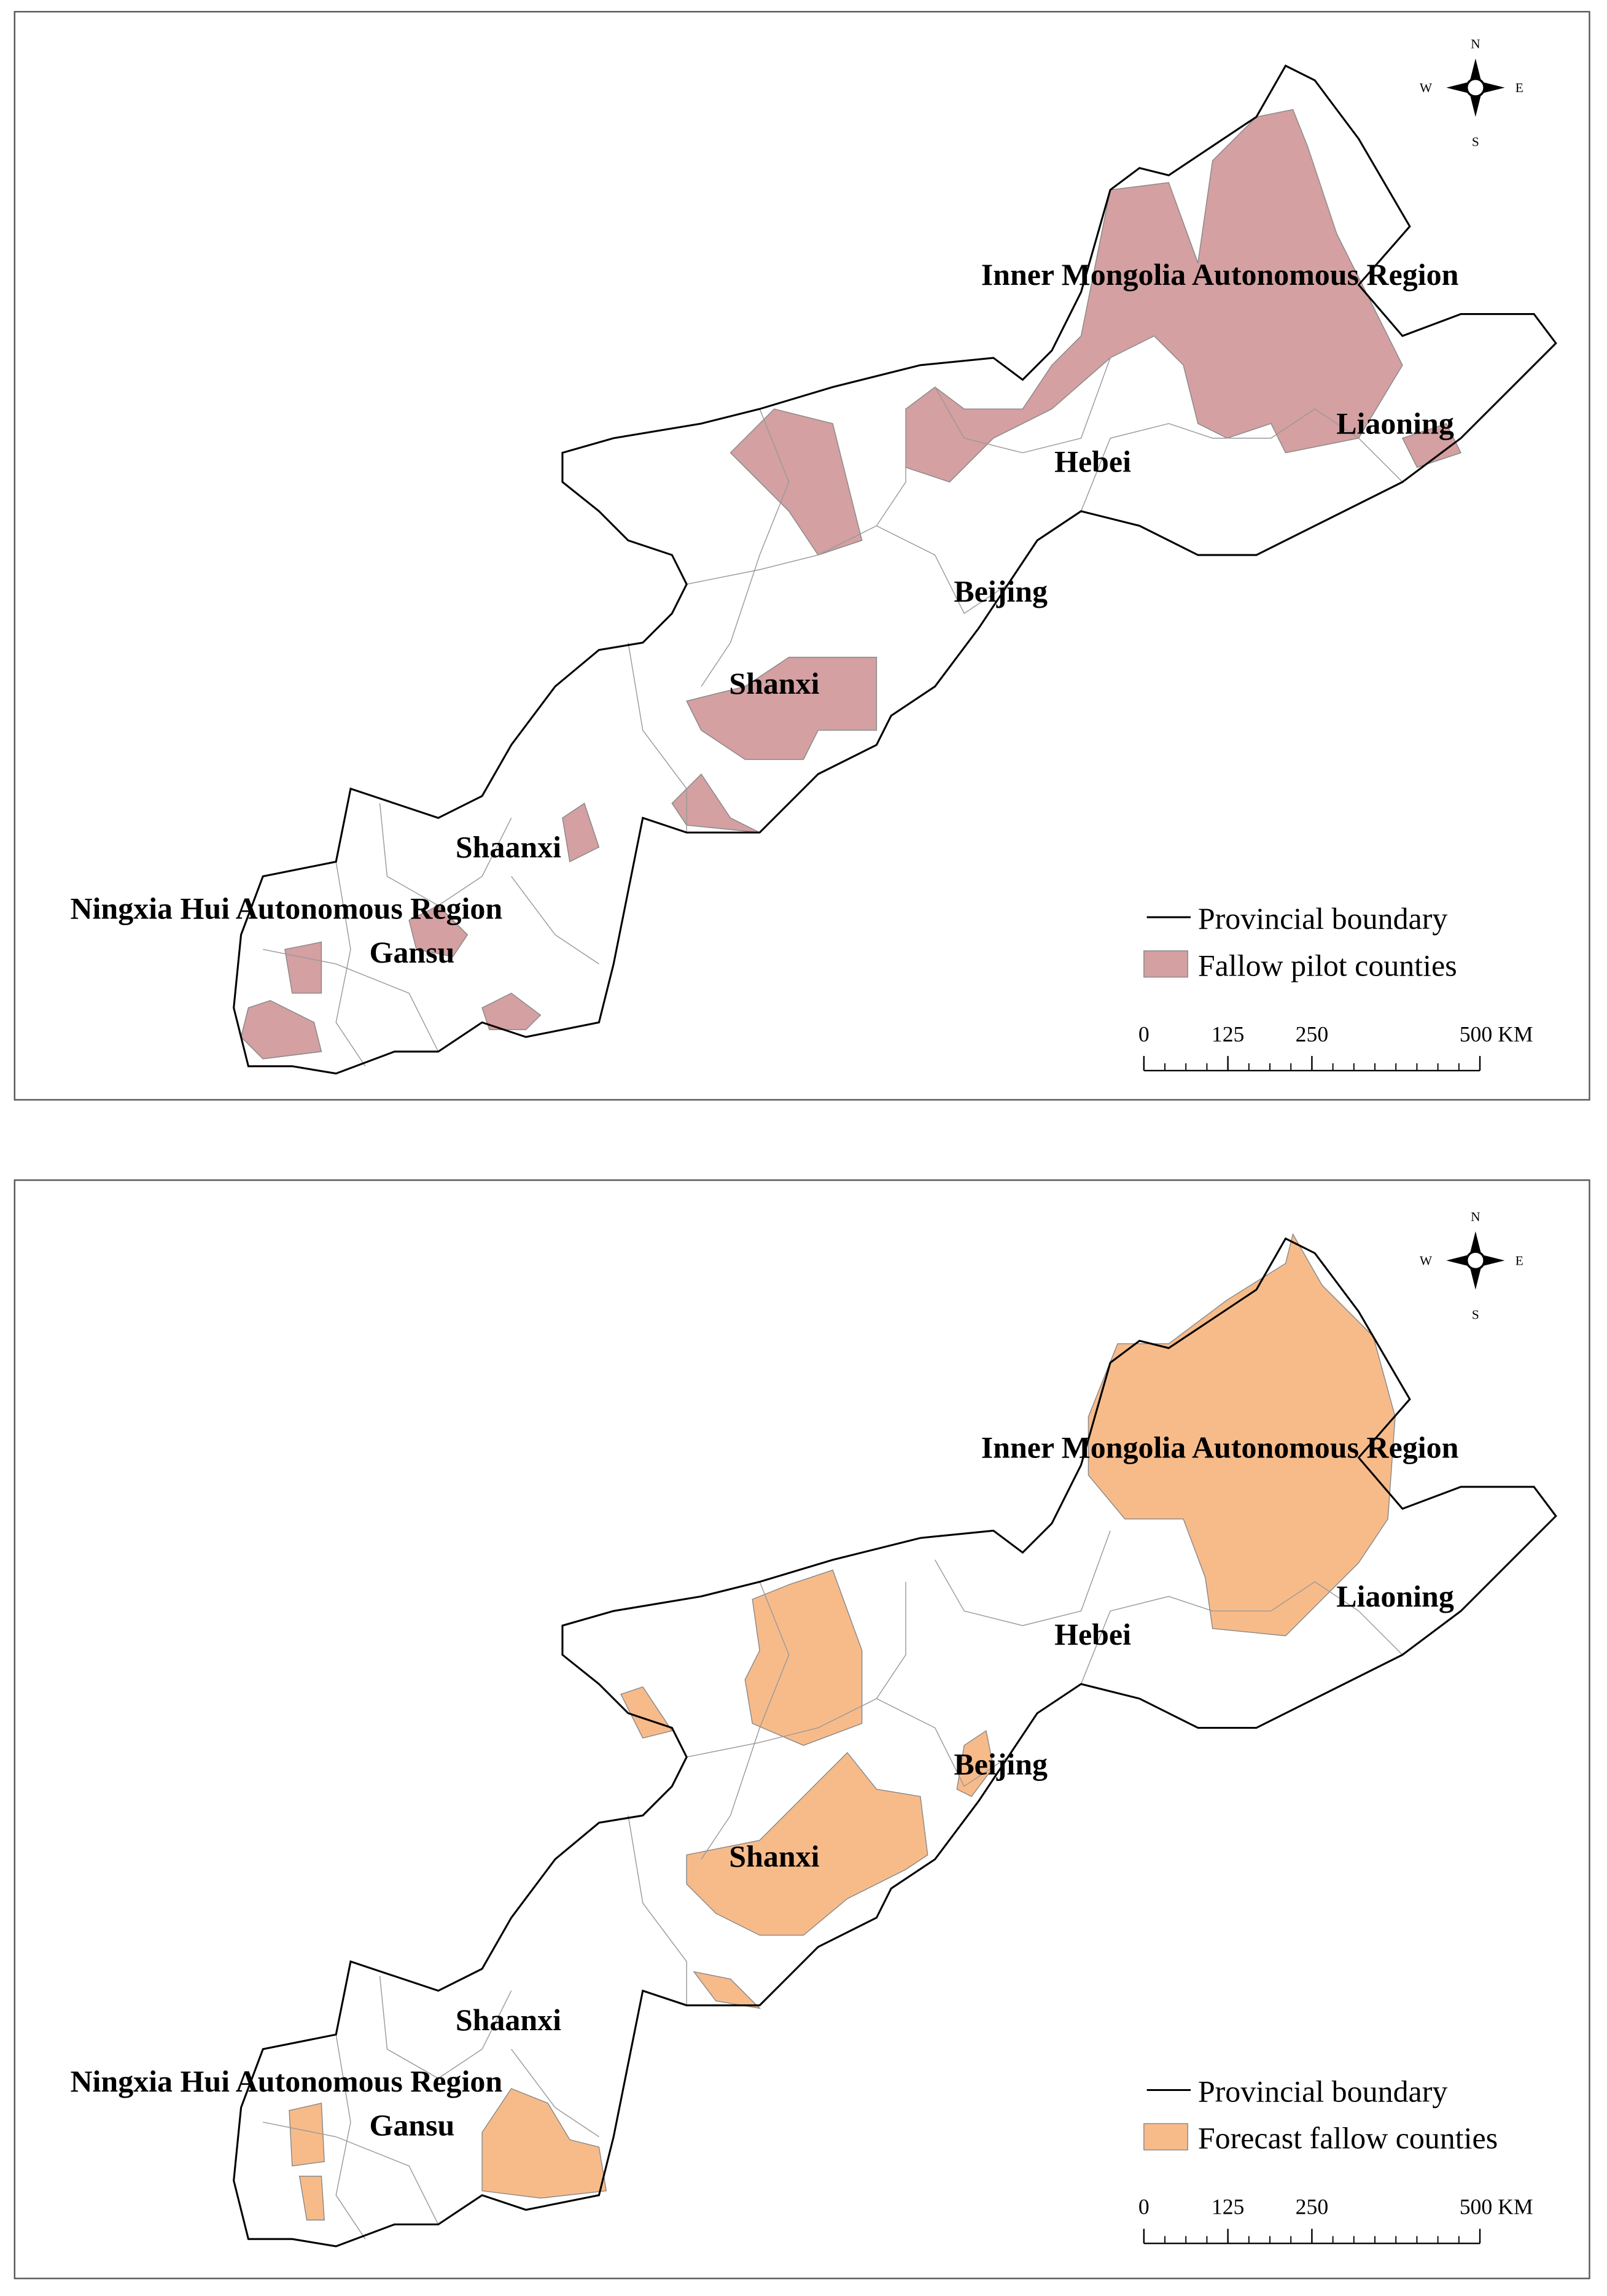  What do you see at coordinates (1348, 2138) in the screenshot?
I see `legend-label: Forecast fallow counties` at bounding box center [1348, 2138].